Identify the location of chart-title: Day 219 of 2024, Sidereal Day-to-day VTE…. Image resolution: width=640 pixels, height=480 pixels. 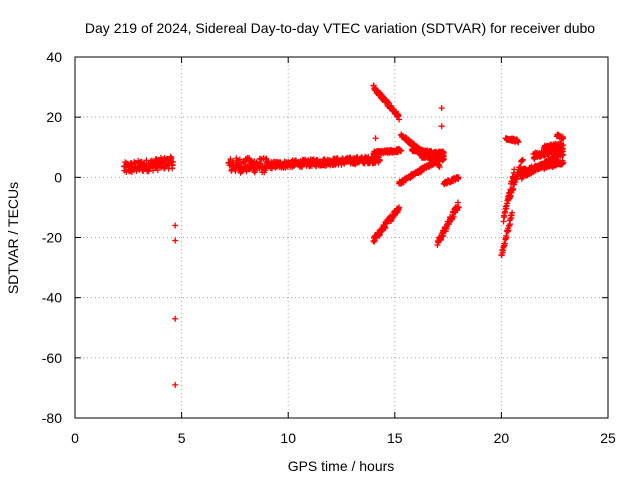
(340, 28).